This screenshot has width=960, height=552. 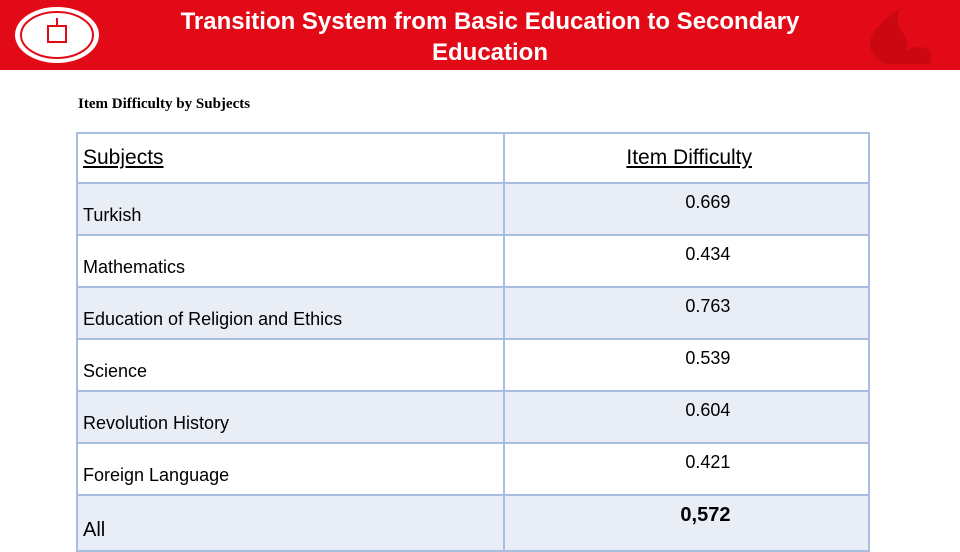 What do you see at coordinates (290, 313) in the screenshot?
I see `table-cell: Education of Religion and Ethics` at bounding box center [290, 313].